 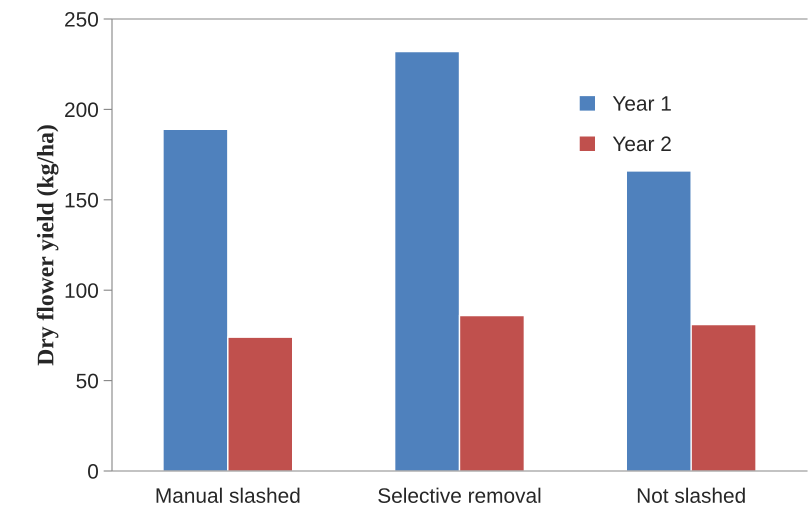 What do you see at coordinates (459, 495) in the screenshot?
I see `x-tick-label: Selective removal` at bounding box center [459, 495].